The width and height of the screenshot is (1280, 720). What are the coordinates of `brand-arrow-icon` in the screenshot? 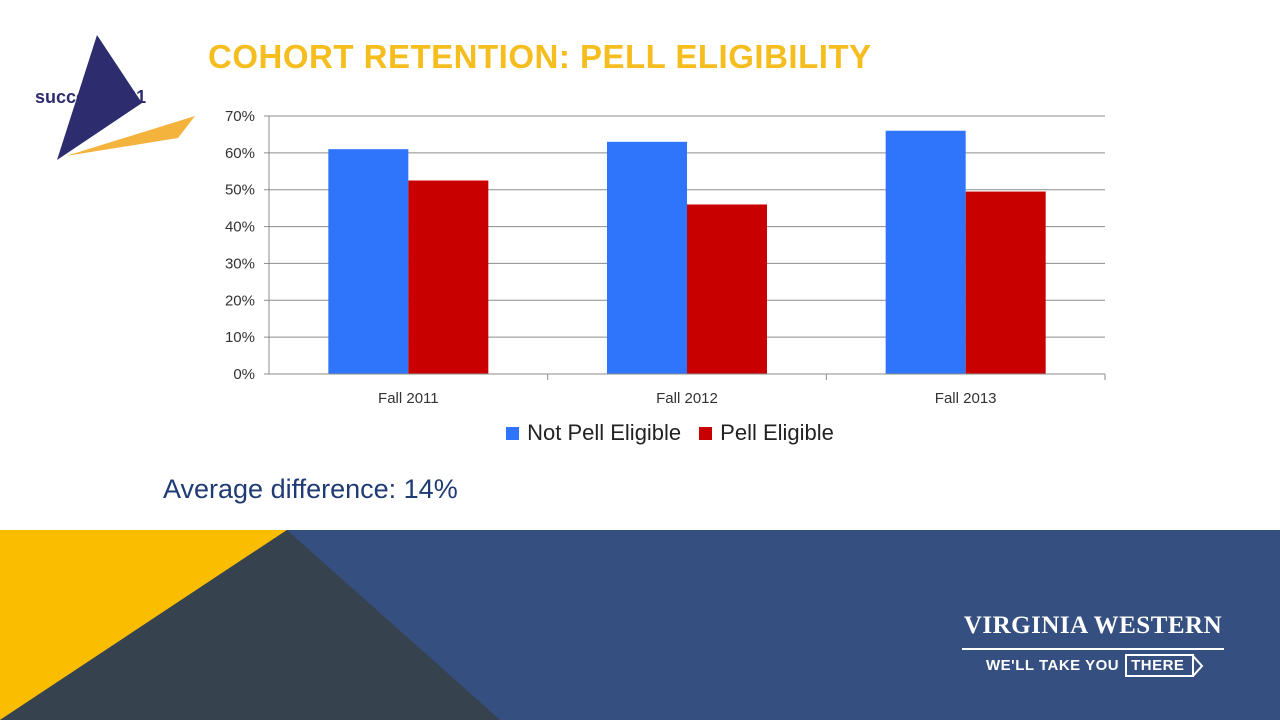 It's located at (1198, 665).